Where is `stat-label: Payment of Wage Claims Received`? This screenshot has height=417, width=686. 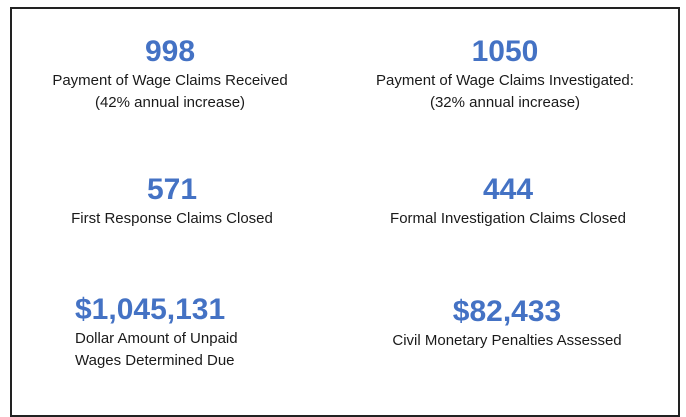
stat-label: Payment of Wage Claims Received is located at coordinates (170, 80).